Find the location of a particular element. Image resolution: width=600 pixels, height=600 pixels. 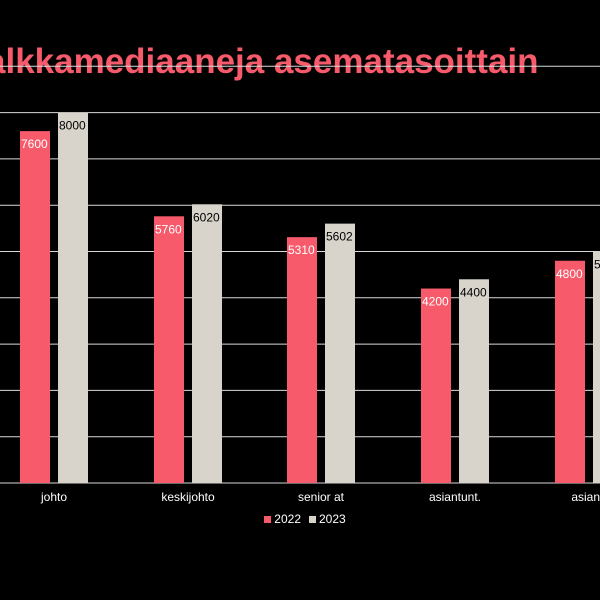

bar-2022-asiant- is located at coordinates (570, 371).